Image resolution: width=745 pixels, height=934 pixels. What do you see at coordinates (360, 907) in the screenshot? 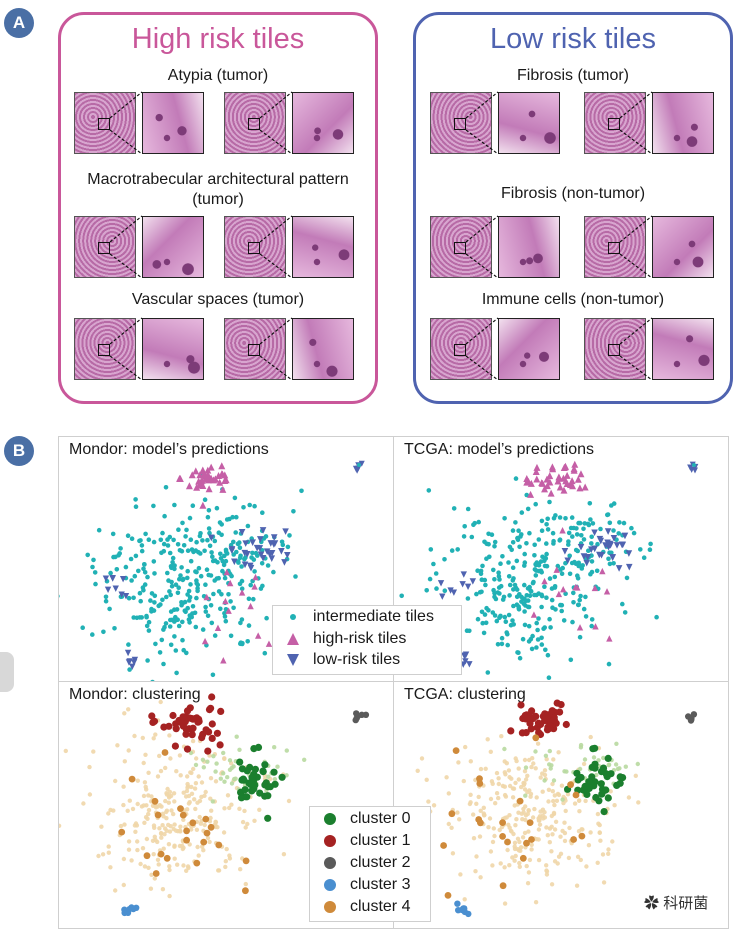
I see `legend-item: cluster 4` at bounding box center [360, 907].